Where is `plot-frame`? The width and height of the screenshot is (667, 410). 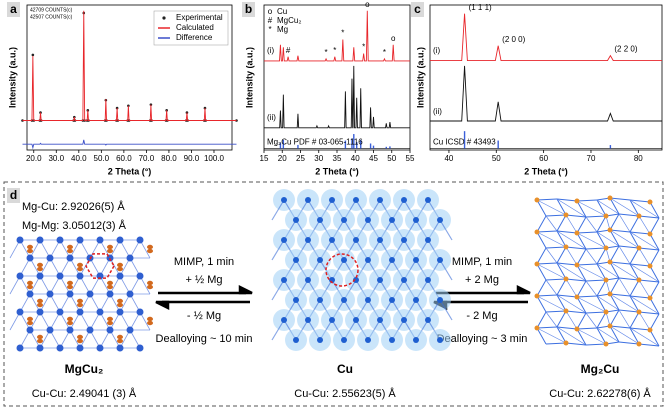
plot-frame is located at coordinates (546, 77).